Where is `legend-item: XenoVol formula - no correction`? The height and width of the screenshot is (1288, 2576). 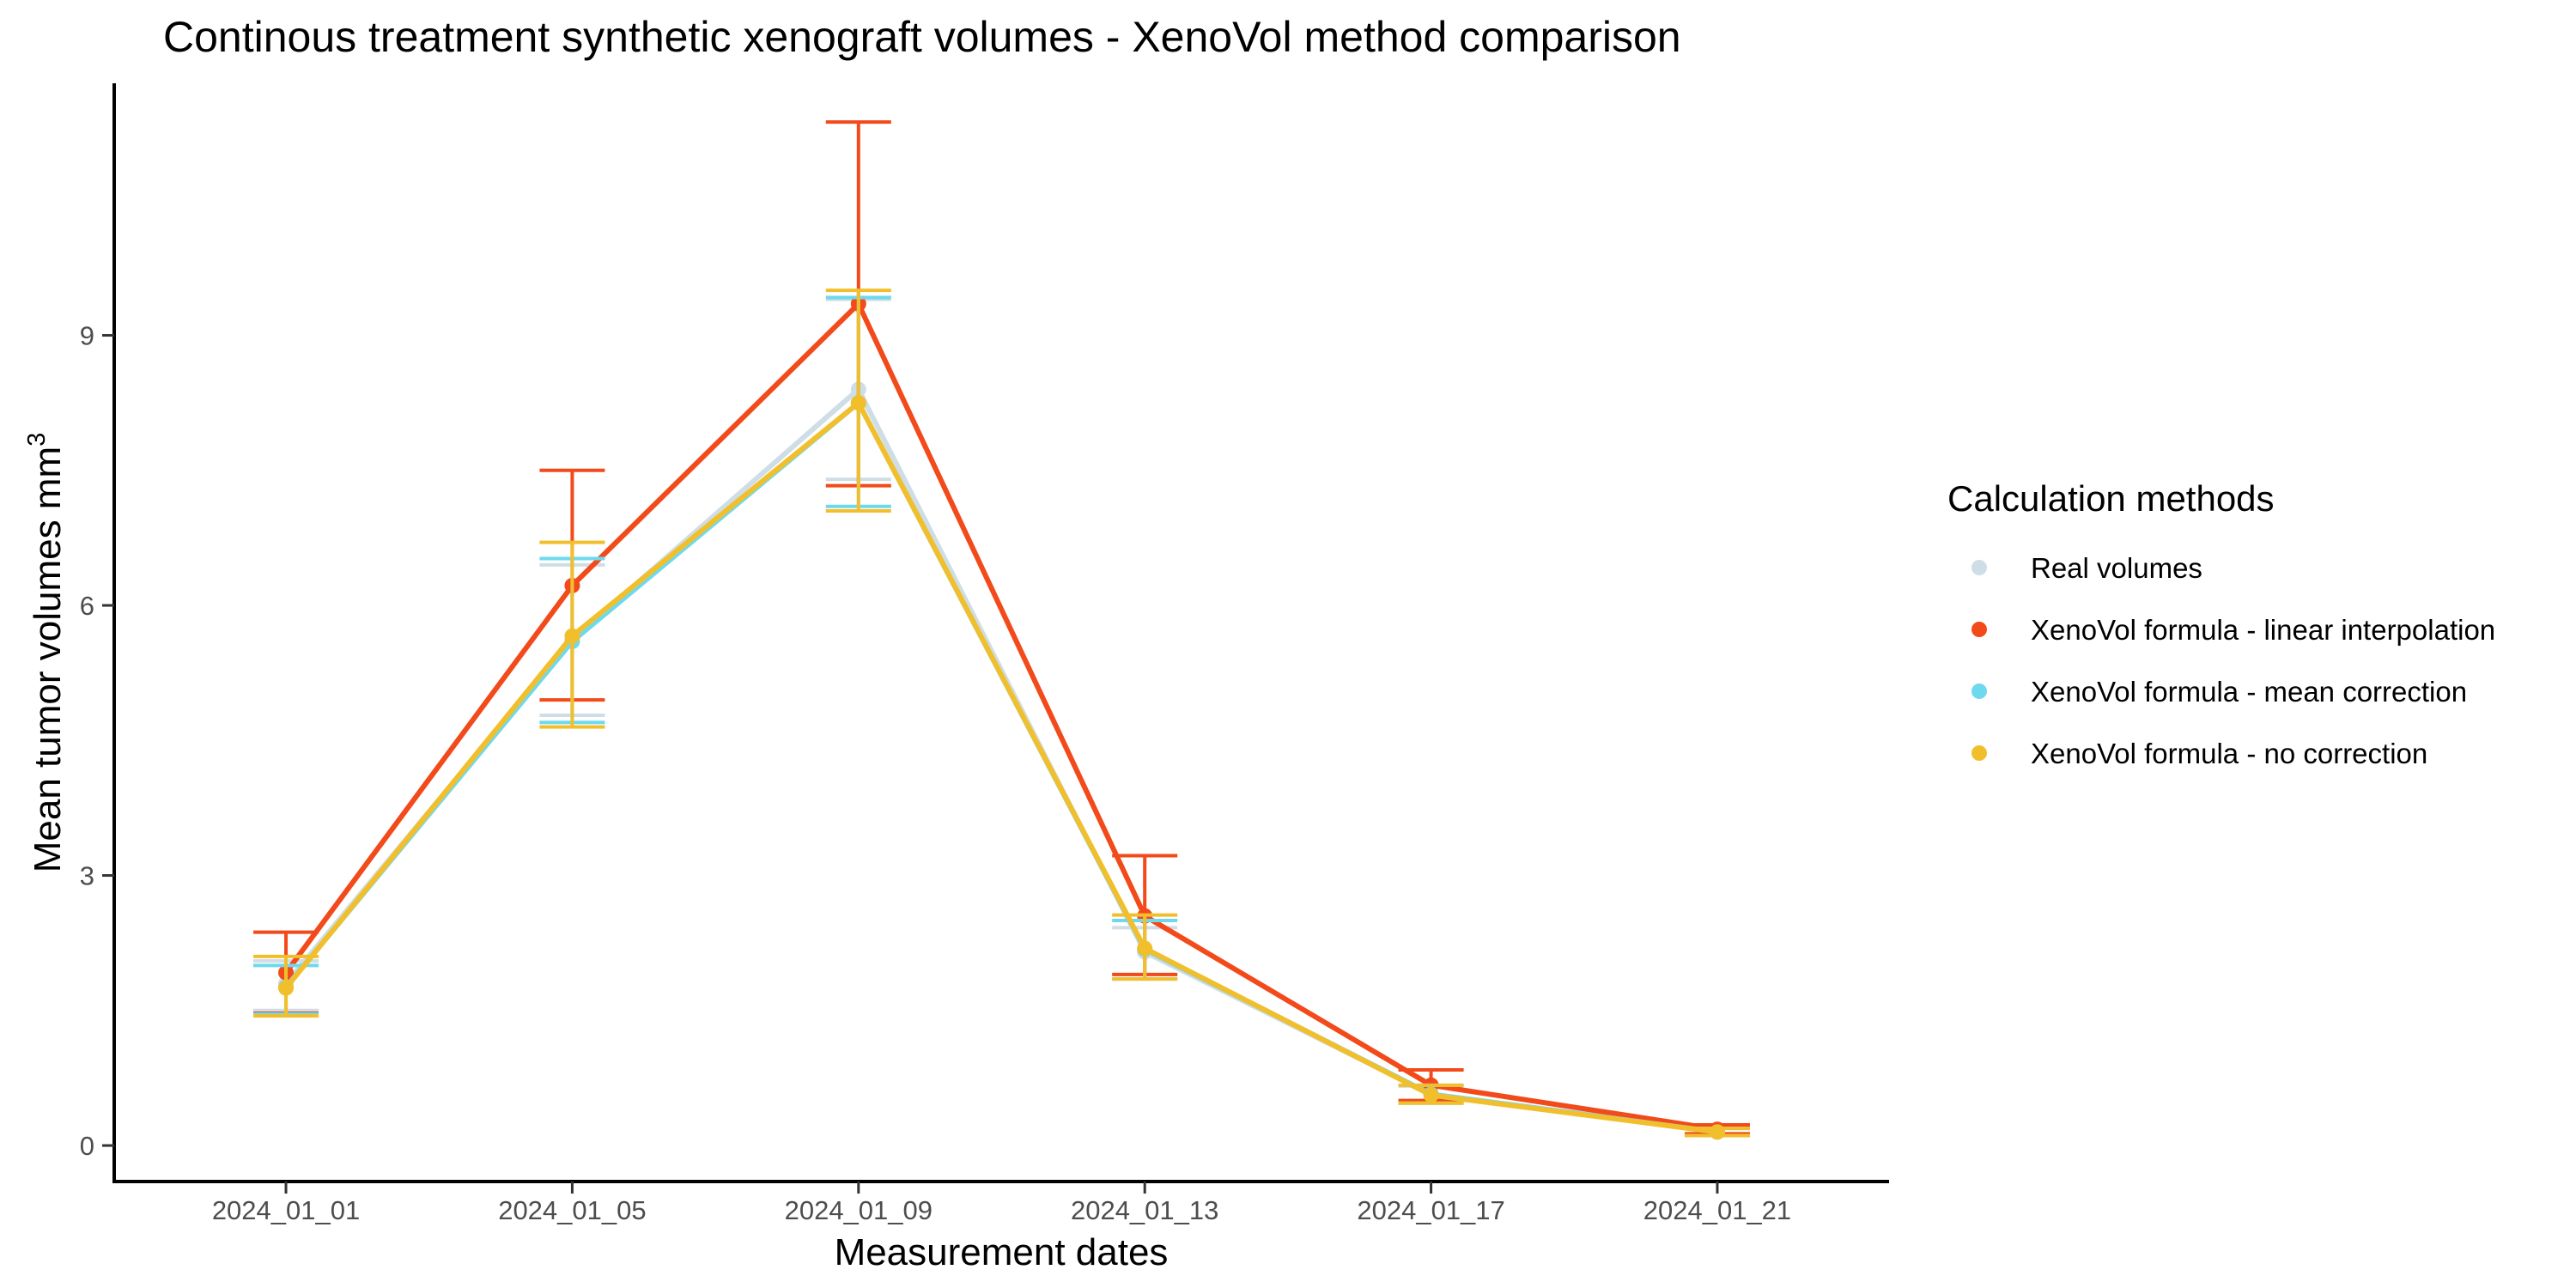 legend-item: XenoVol formula - no correction is located at coordinates (2199, 753).